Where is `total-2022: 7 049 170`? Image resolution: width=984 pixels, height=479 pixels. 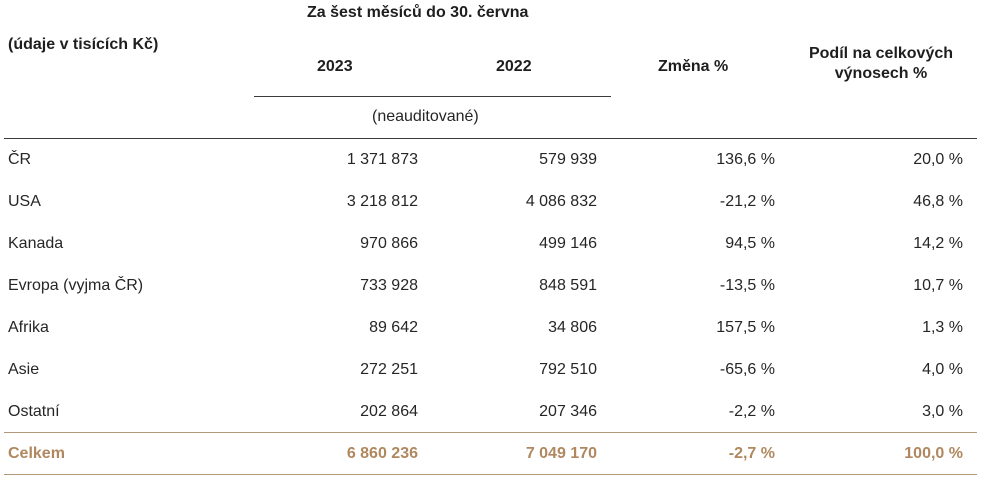
total-2022: 7 049 170 is located at coordinates (561, 453).